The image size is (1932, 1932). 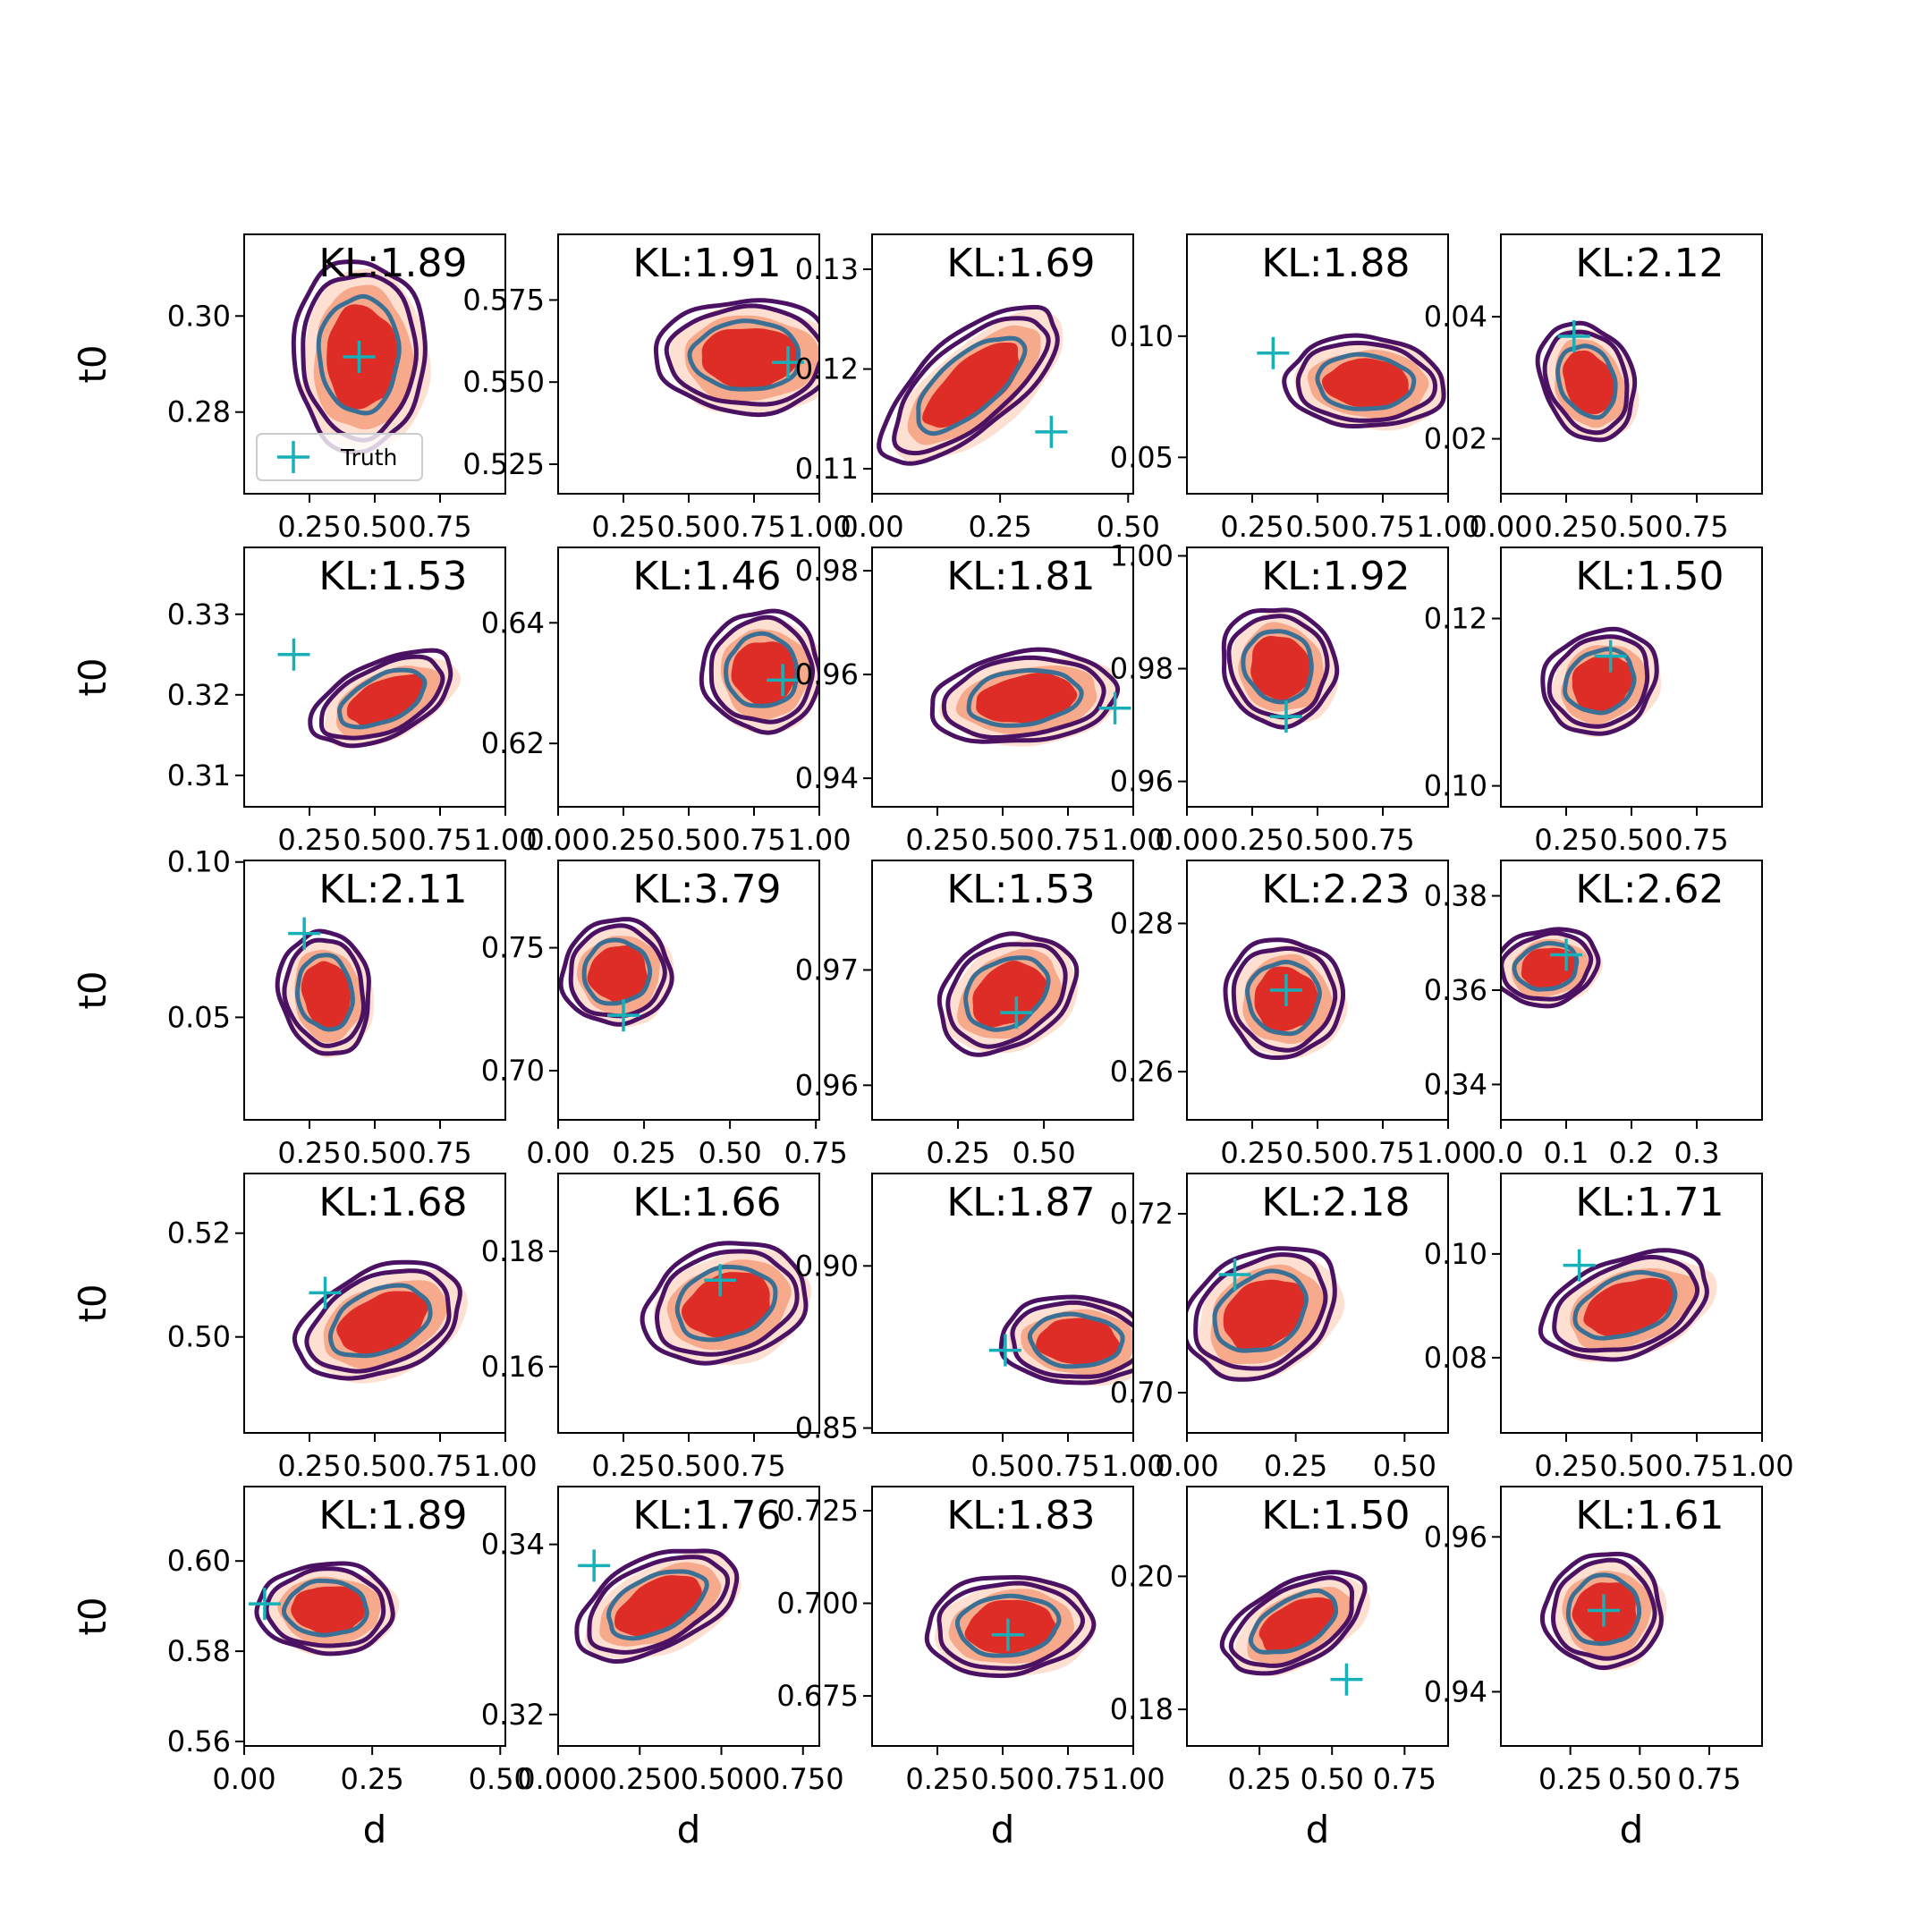 I want to click on subplot-20: KL:1.71 0.25 0.50 0.75 1.00 0.08 0.10, so click(x=1609, y=1328).